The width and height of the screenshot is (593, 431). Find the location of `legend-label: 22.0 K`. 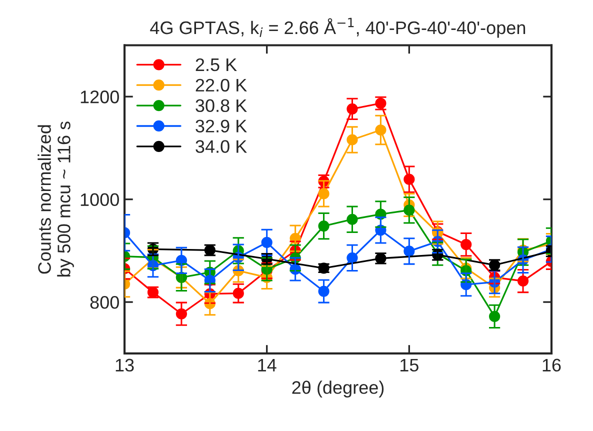

legend-label: 22.0 K is located at coordinates (221, 85).